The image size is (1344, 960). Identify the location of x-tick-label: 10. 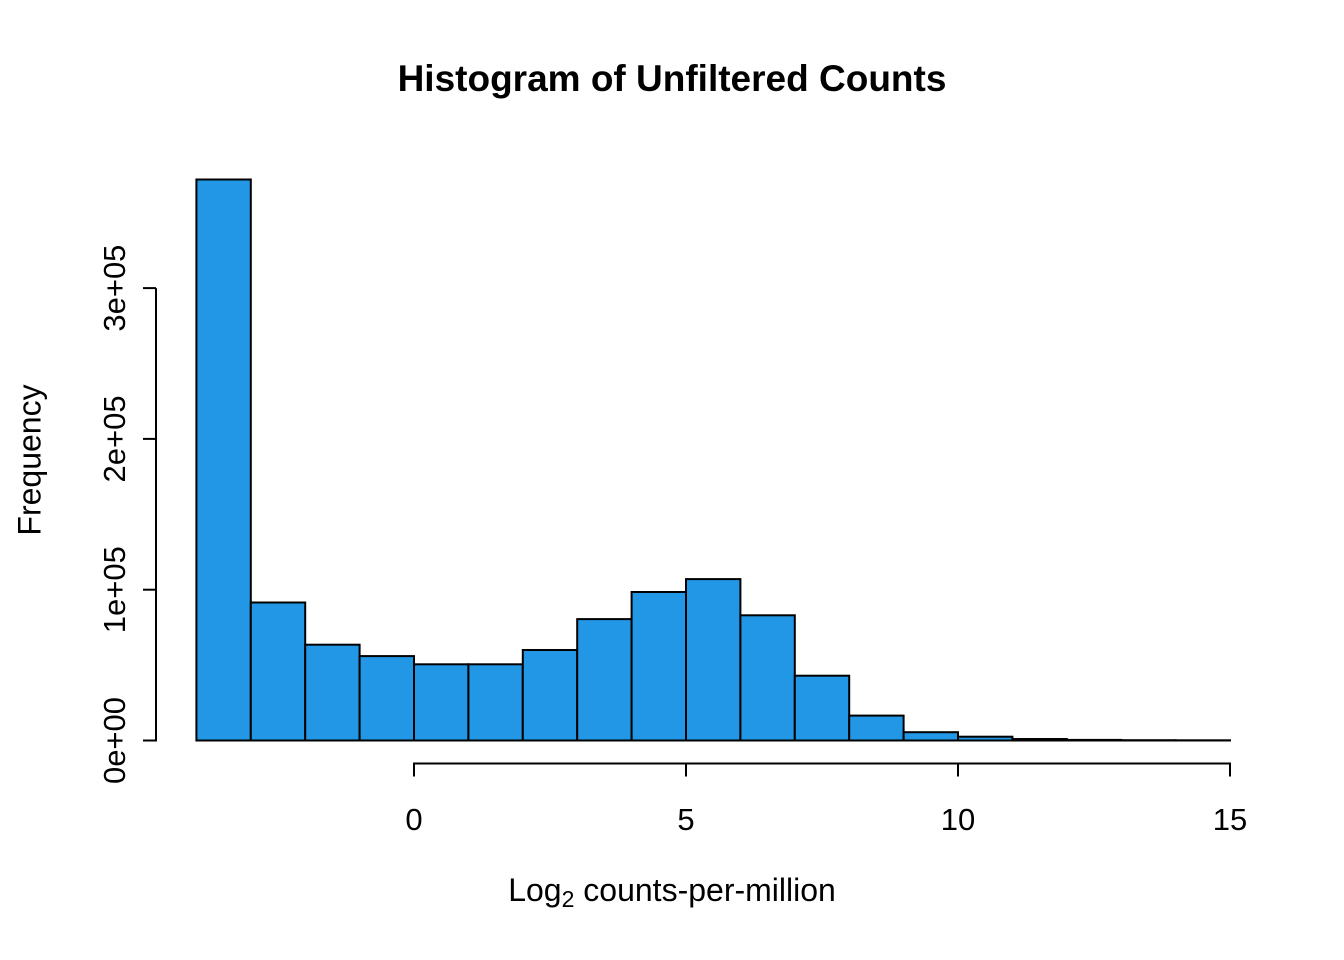
(958, 819).